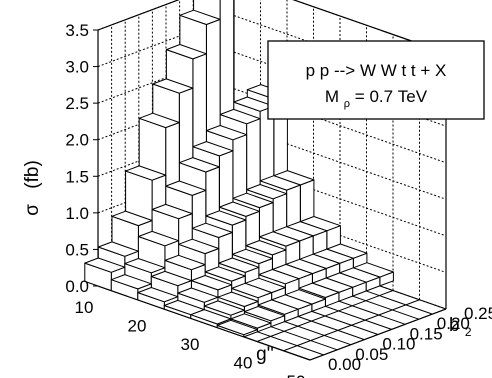 The height and width of the screenshot is (378, 492). I want to click on z-tick-label: 3.5, so click(77, 30).